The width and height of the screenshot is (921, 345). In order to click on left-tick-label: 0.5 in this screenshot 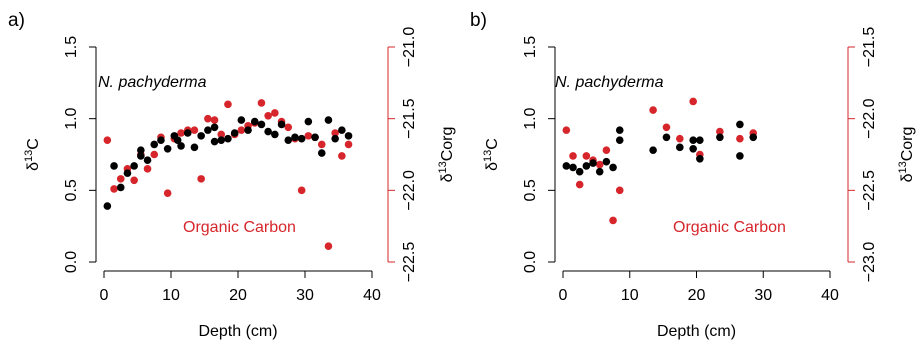, I will do `click(71, 190)`.